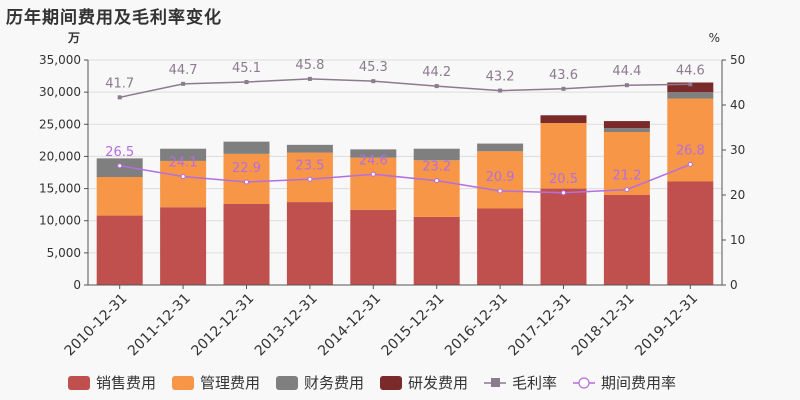 The width and height of the screenshot is (800, 400). What do you see at coordinates (737, 60) in the screenshot?
I see `y-right-tick-label: 50` at bounding box center [737, 60].